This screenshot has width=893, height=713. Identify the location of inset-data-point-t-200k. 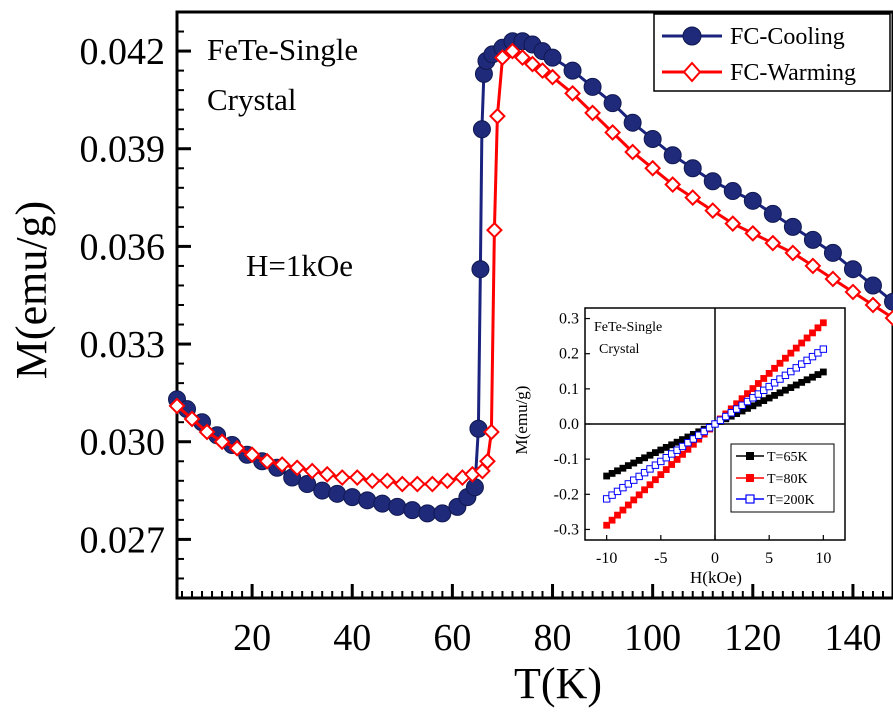
(823, 349).